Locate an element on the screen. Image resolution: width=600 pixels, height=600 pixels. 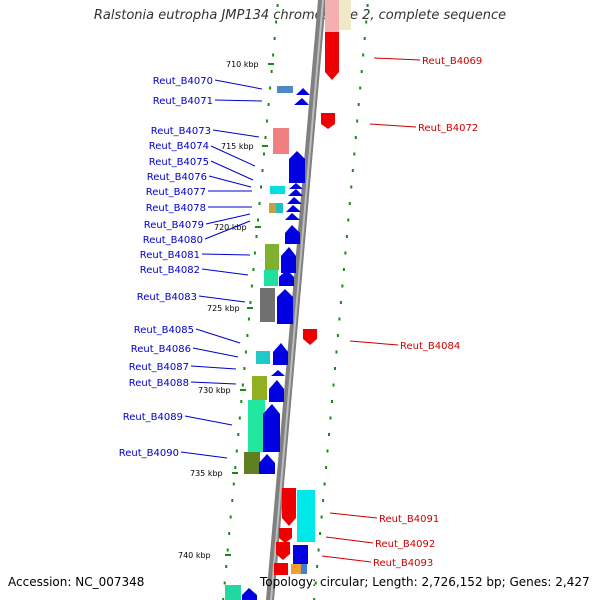
gene-reut-b4088 is located at coordinates (259, 388).